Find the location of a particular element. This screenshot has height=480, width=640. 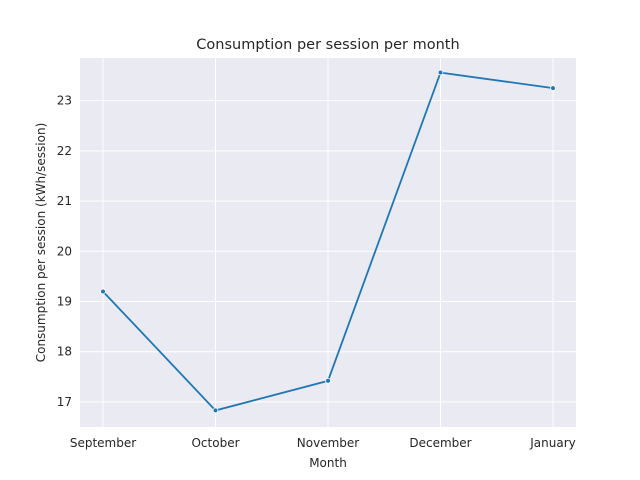

y-axis-label: Consumption per session (kWh/session) is located at coordinates (41, 243).